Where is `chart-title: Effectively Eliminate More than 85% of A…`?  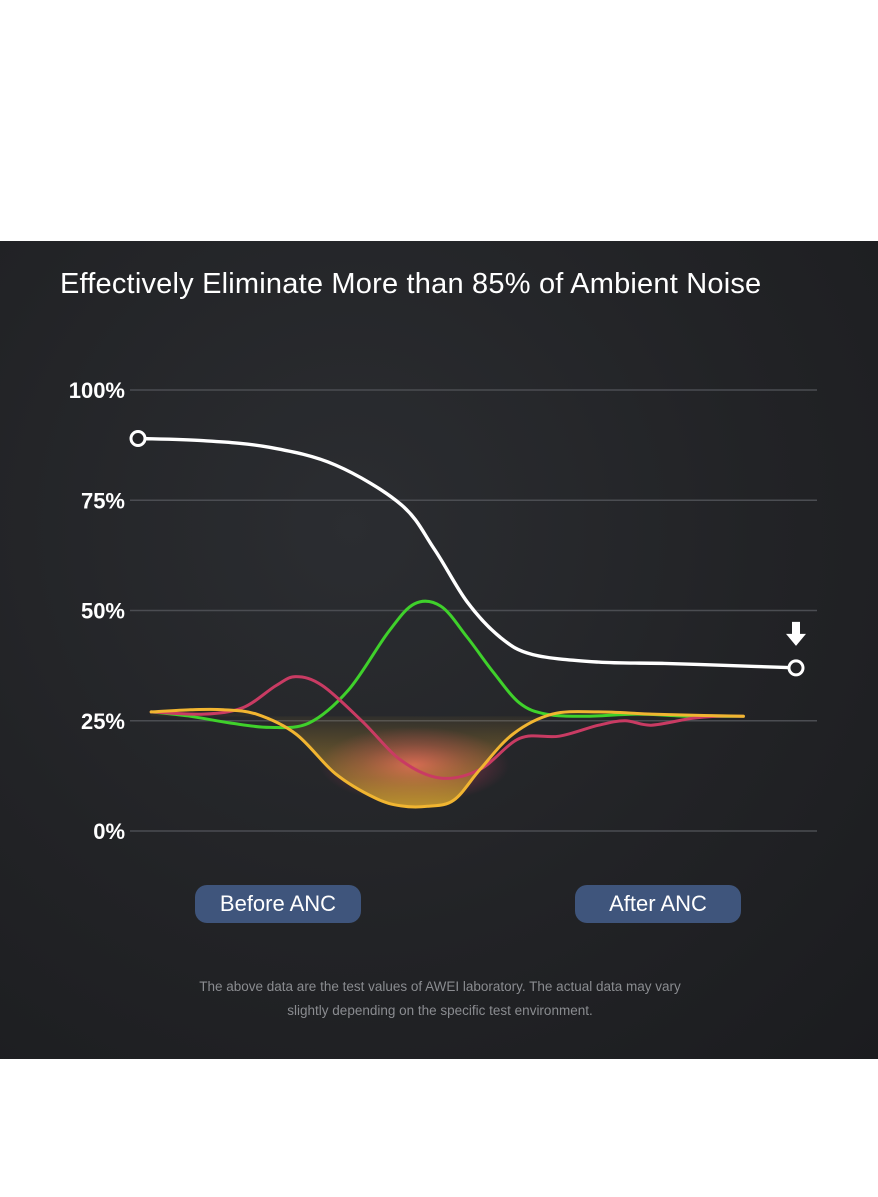
chart-title: Effectively Eliminate More than 85% of A… is located at coordinates (411, 284).